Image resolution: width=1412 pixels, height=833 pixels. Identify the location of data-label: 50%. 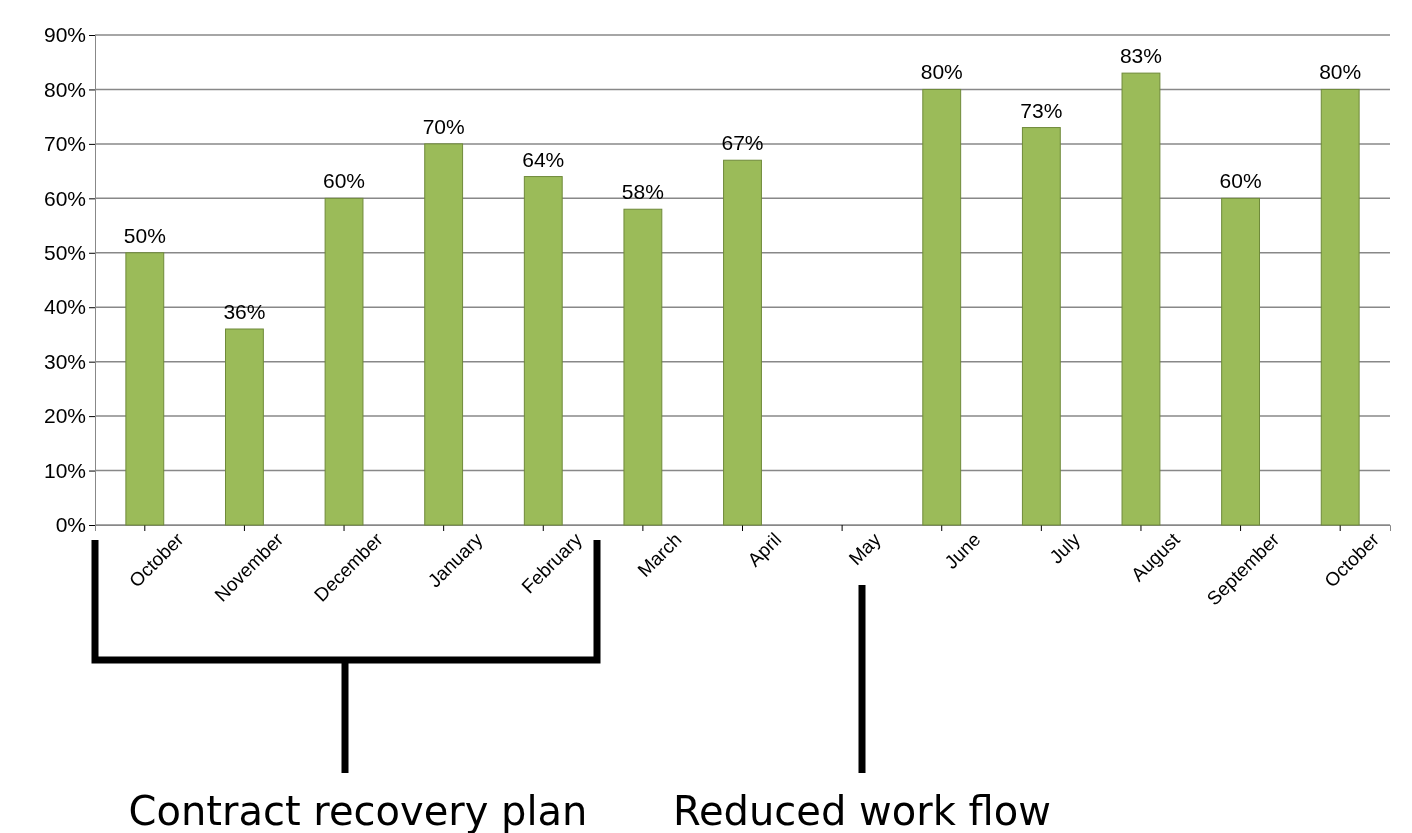
(144, 235).